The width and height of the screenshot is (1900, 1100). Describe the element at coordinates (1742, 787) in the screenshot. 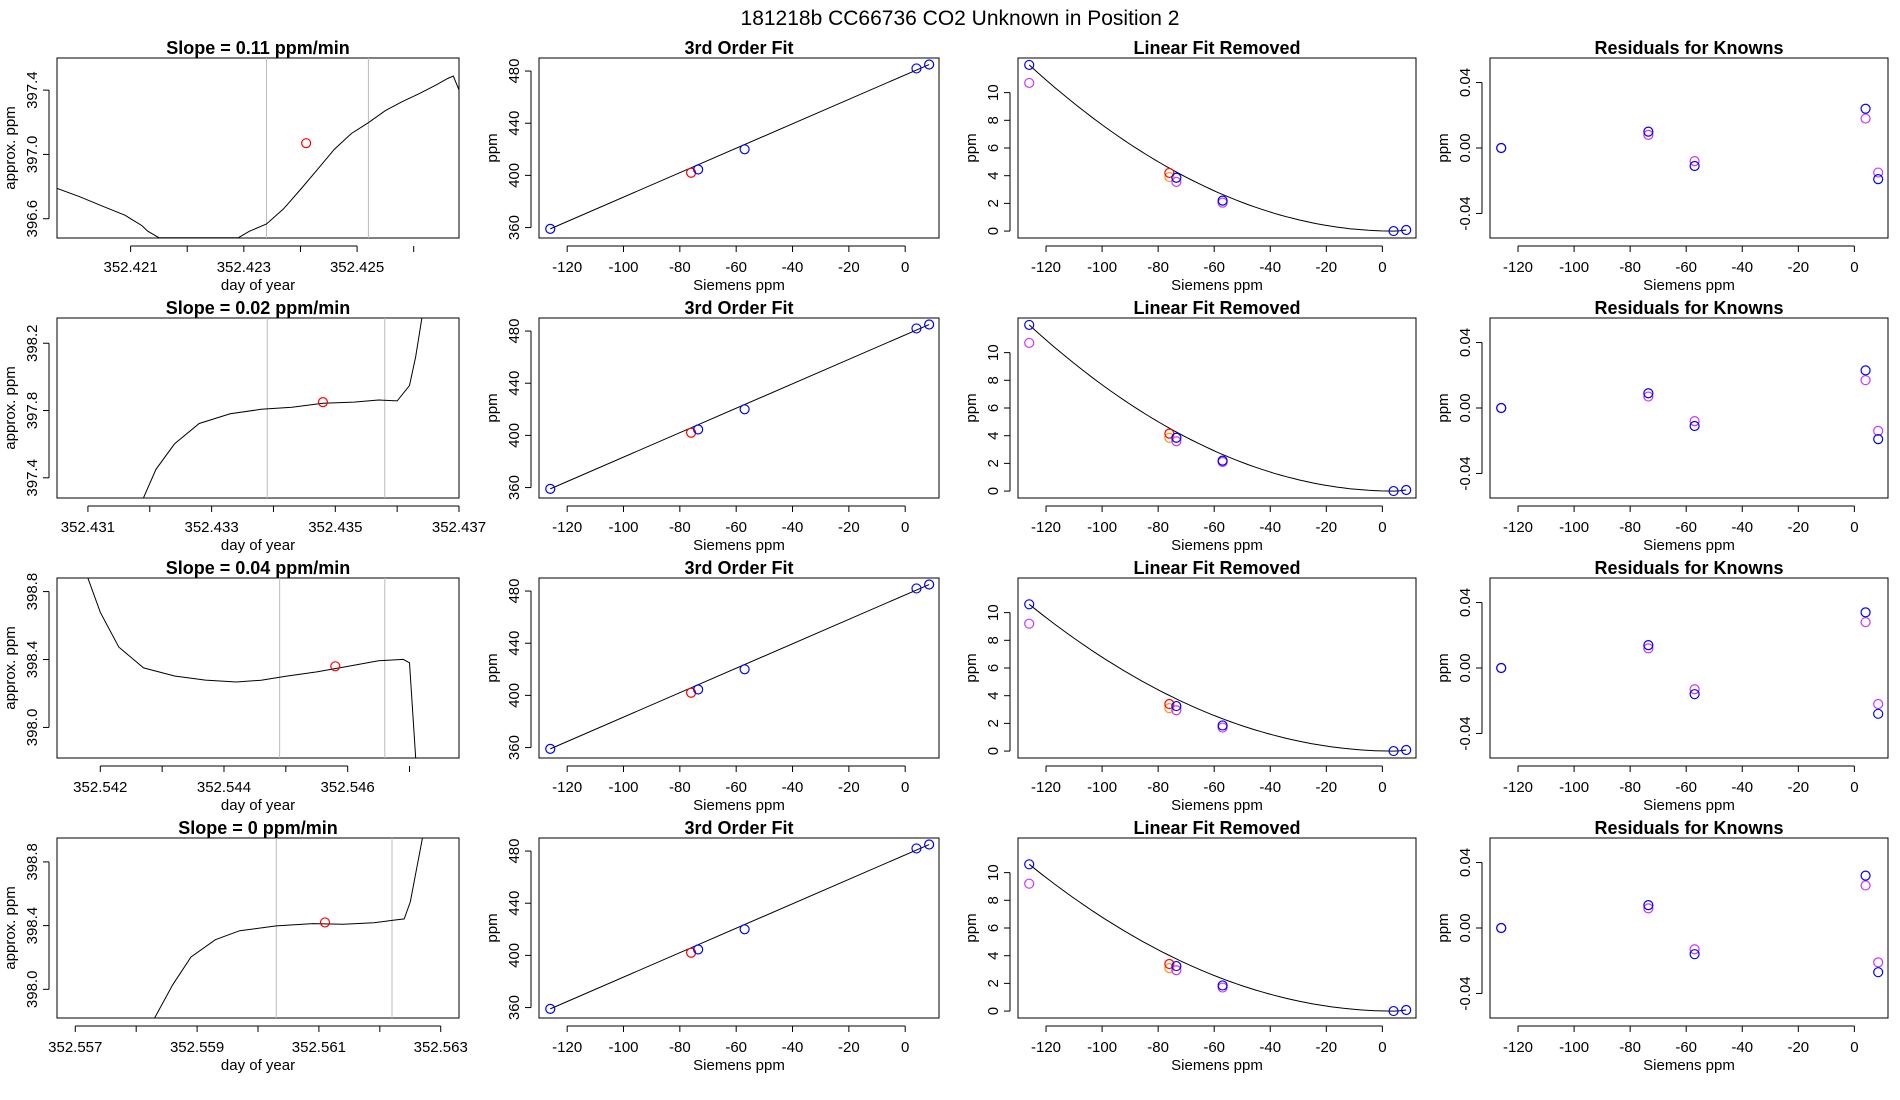

I see `residuals-panel-x-tick-label: -40` at that location.